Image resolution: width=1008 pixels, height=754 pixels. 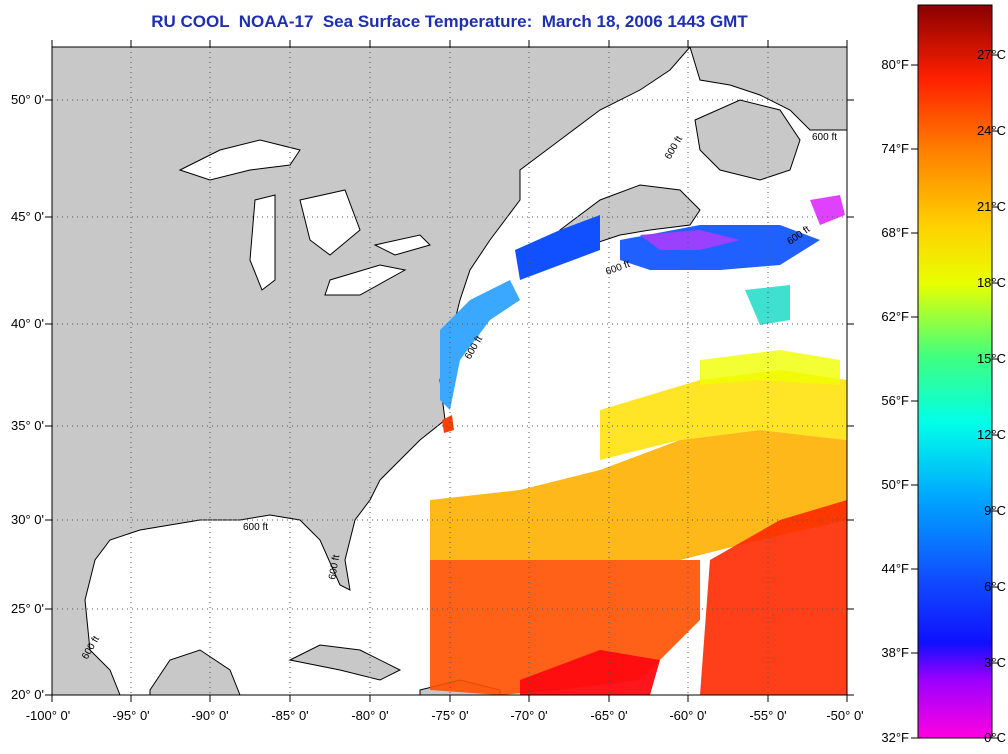 What do you see at coordinates (209, 715) in the screenshot?
I see `longitude-label: -90° 0'` at bounding box center [209, 715].